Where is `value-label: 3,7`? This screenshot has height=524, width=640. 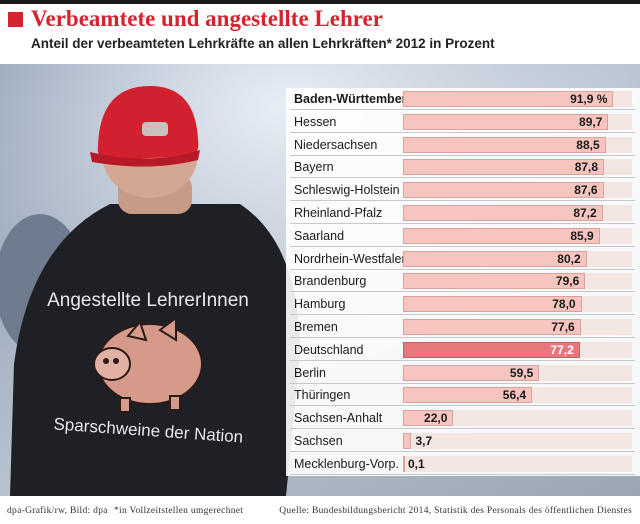 value-label: 3,7 is located at coordinates (424, 441).